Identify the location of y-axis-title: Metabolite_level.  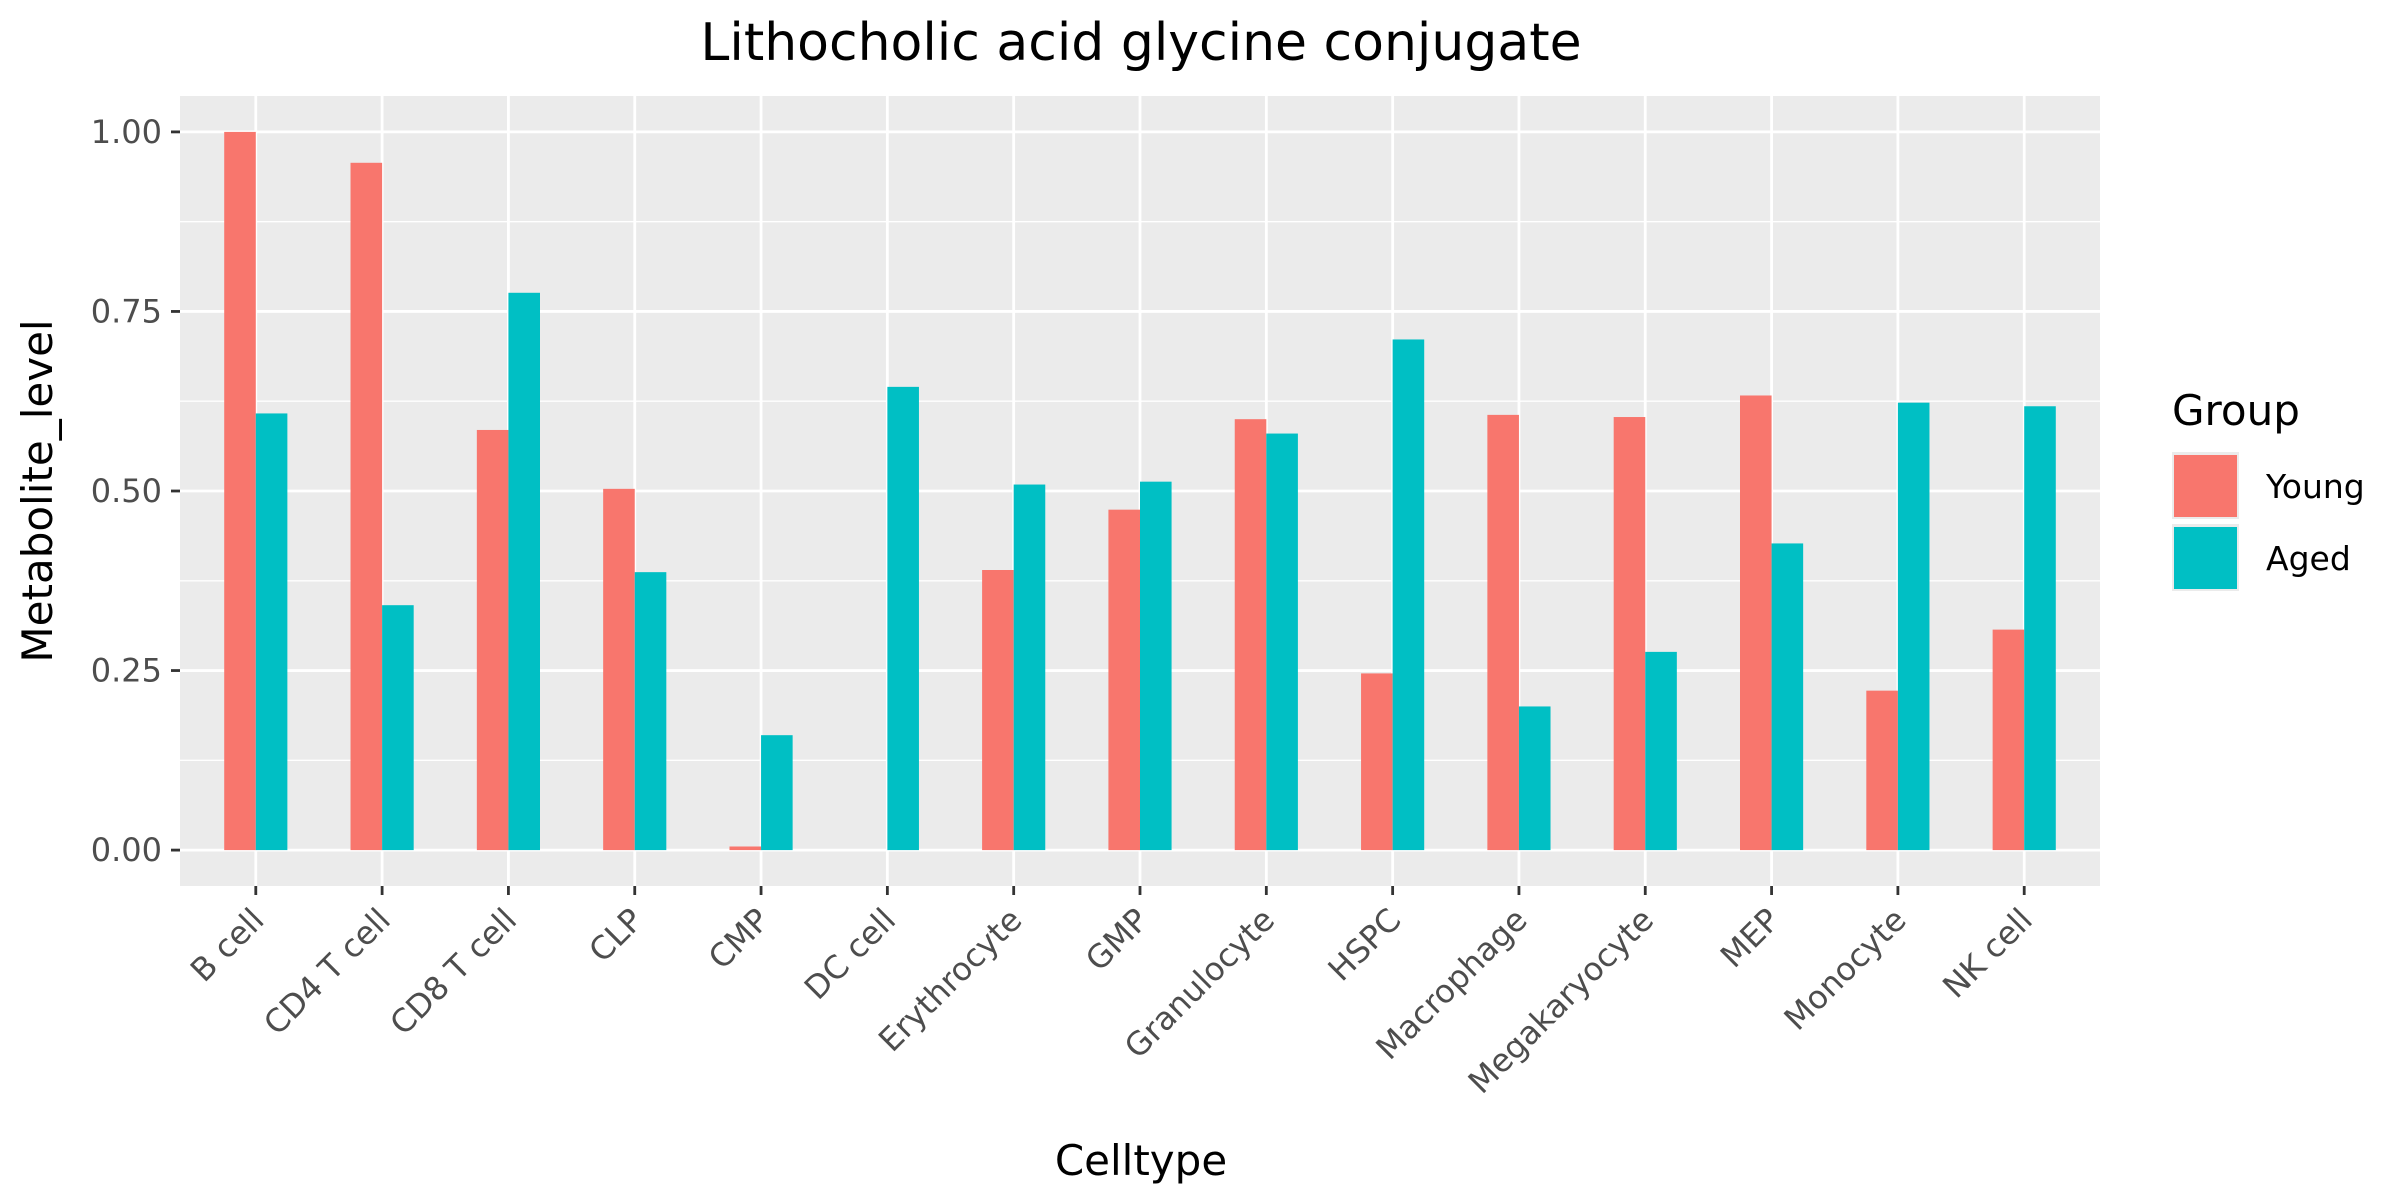
(37, 490).